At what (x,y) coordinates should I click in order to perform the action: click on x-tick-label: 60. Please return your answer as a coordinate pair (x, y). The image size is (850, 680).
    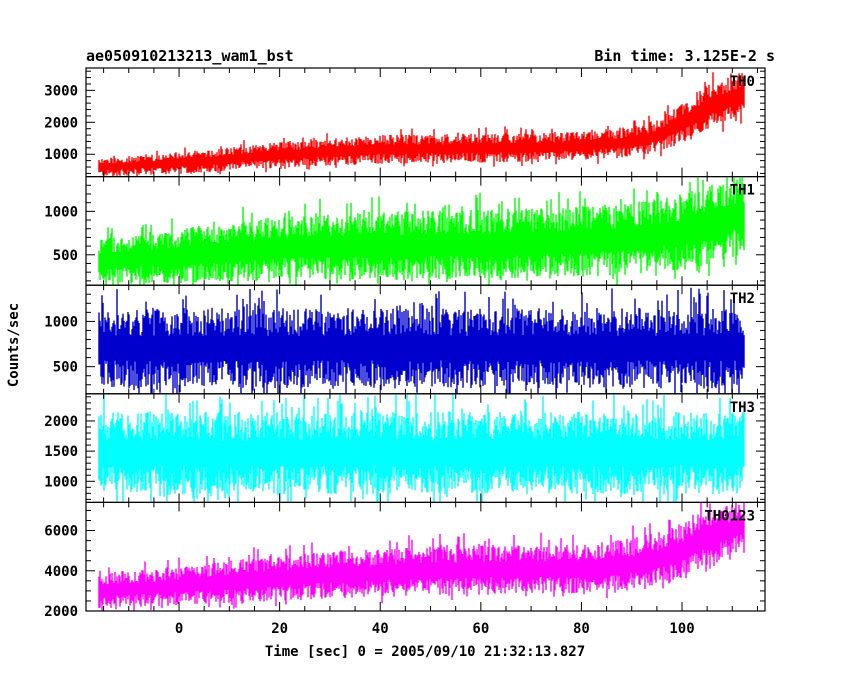
    Looking at the image, I should click on (480, 629).